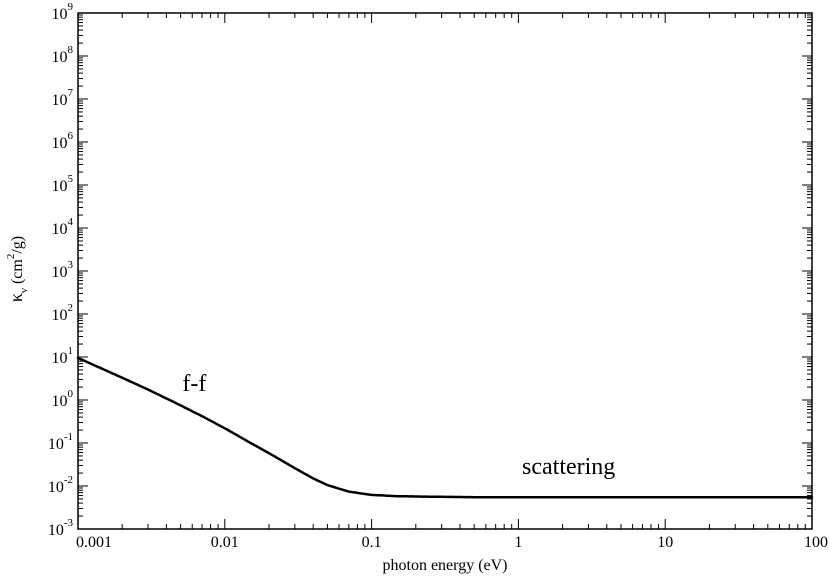  I want to click on y-tick-label: 10³, so click(63, 270).